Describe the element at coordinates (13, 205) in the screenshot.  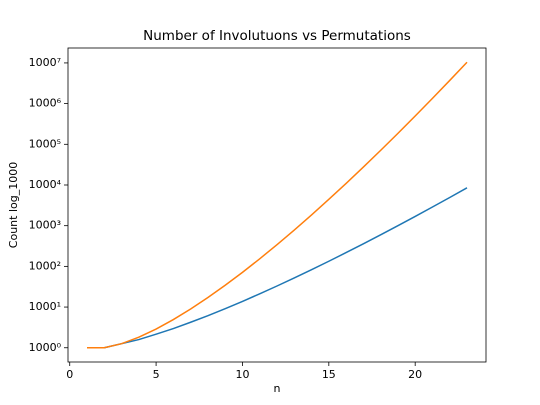
I see `y-axis-label: Count log_1000` at that location.